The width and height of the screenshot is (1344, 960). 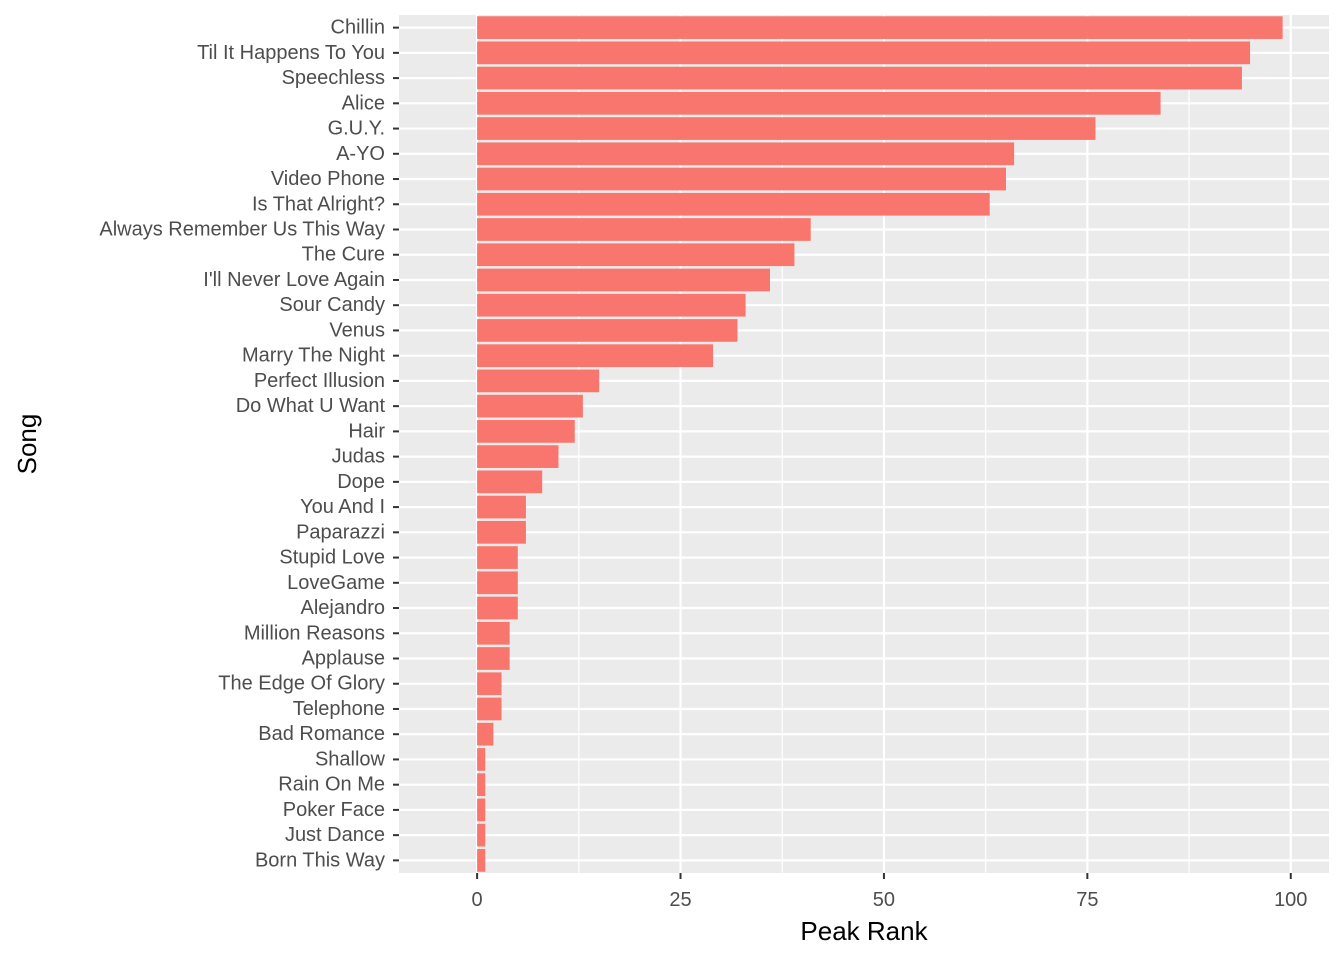 I want to click on y-tick-label: Bad Romance, so click(x=321, y=734).